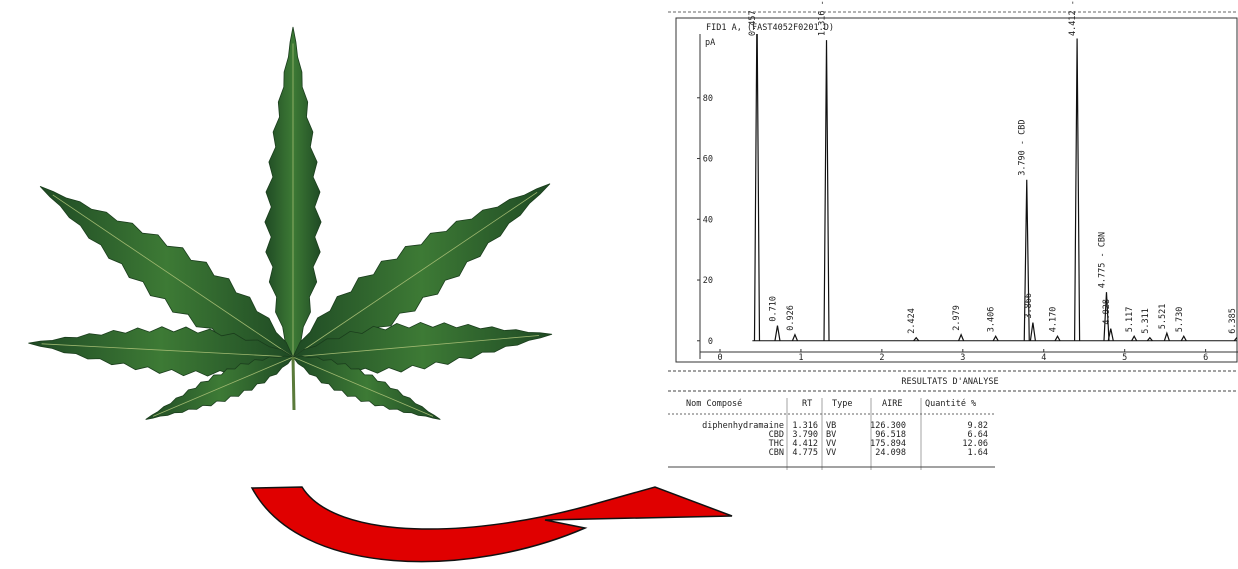 This screenshot has width=1238, height=569. I want to click on table-header: RT, so click(807, 404).